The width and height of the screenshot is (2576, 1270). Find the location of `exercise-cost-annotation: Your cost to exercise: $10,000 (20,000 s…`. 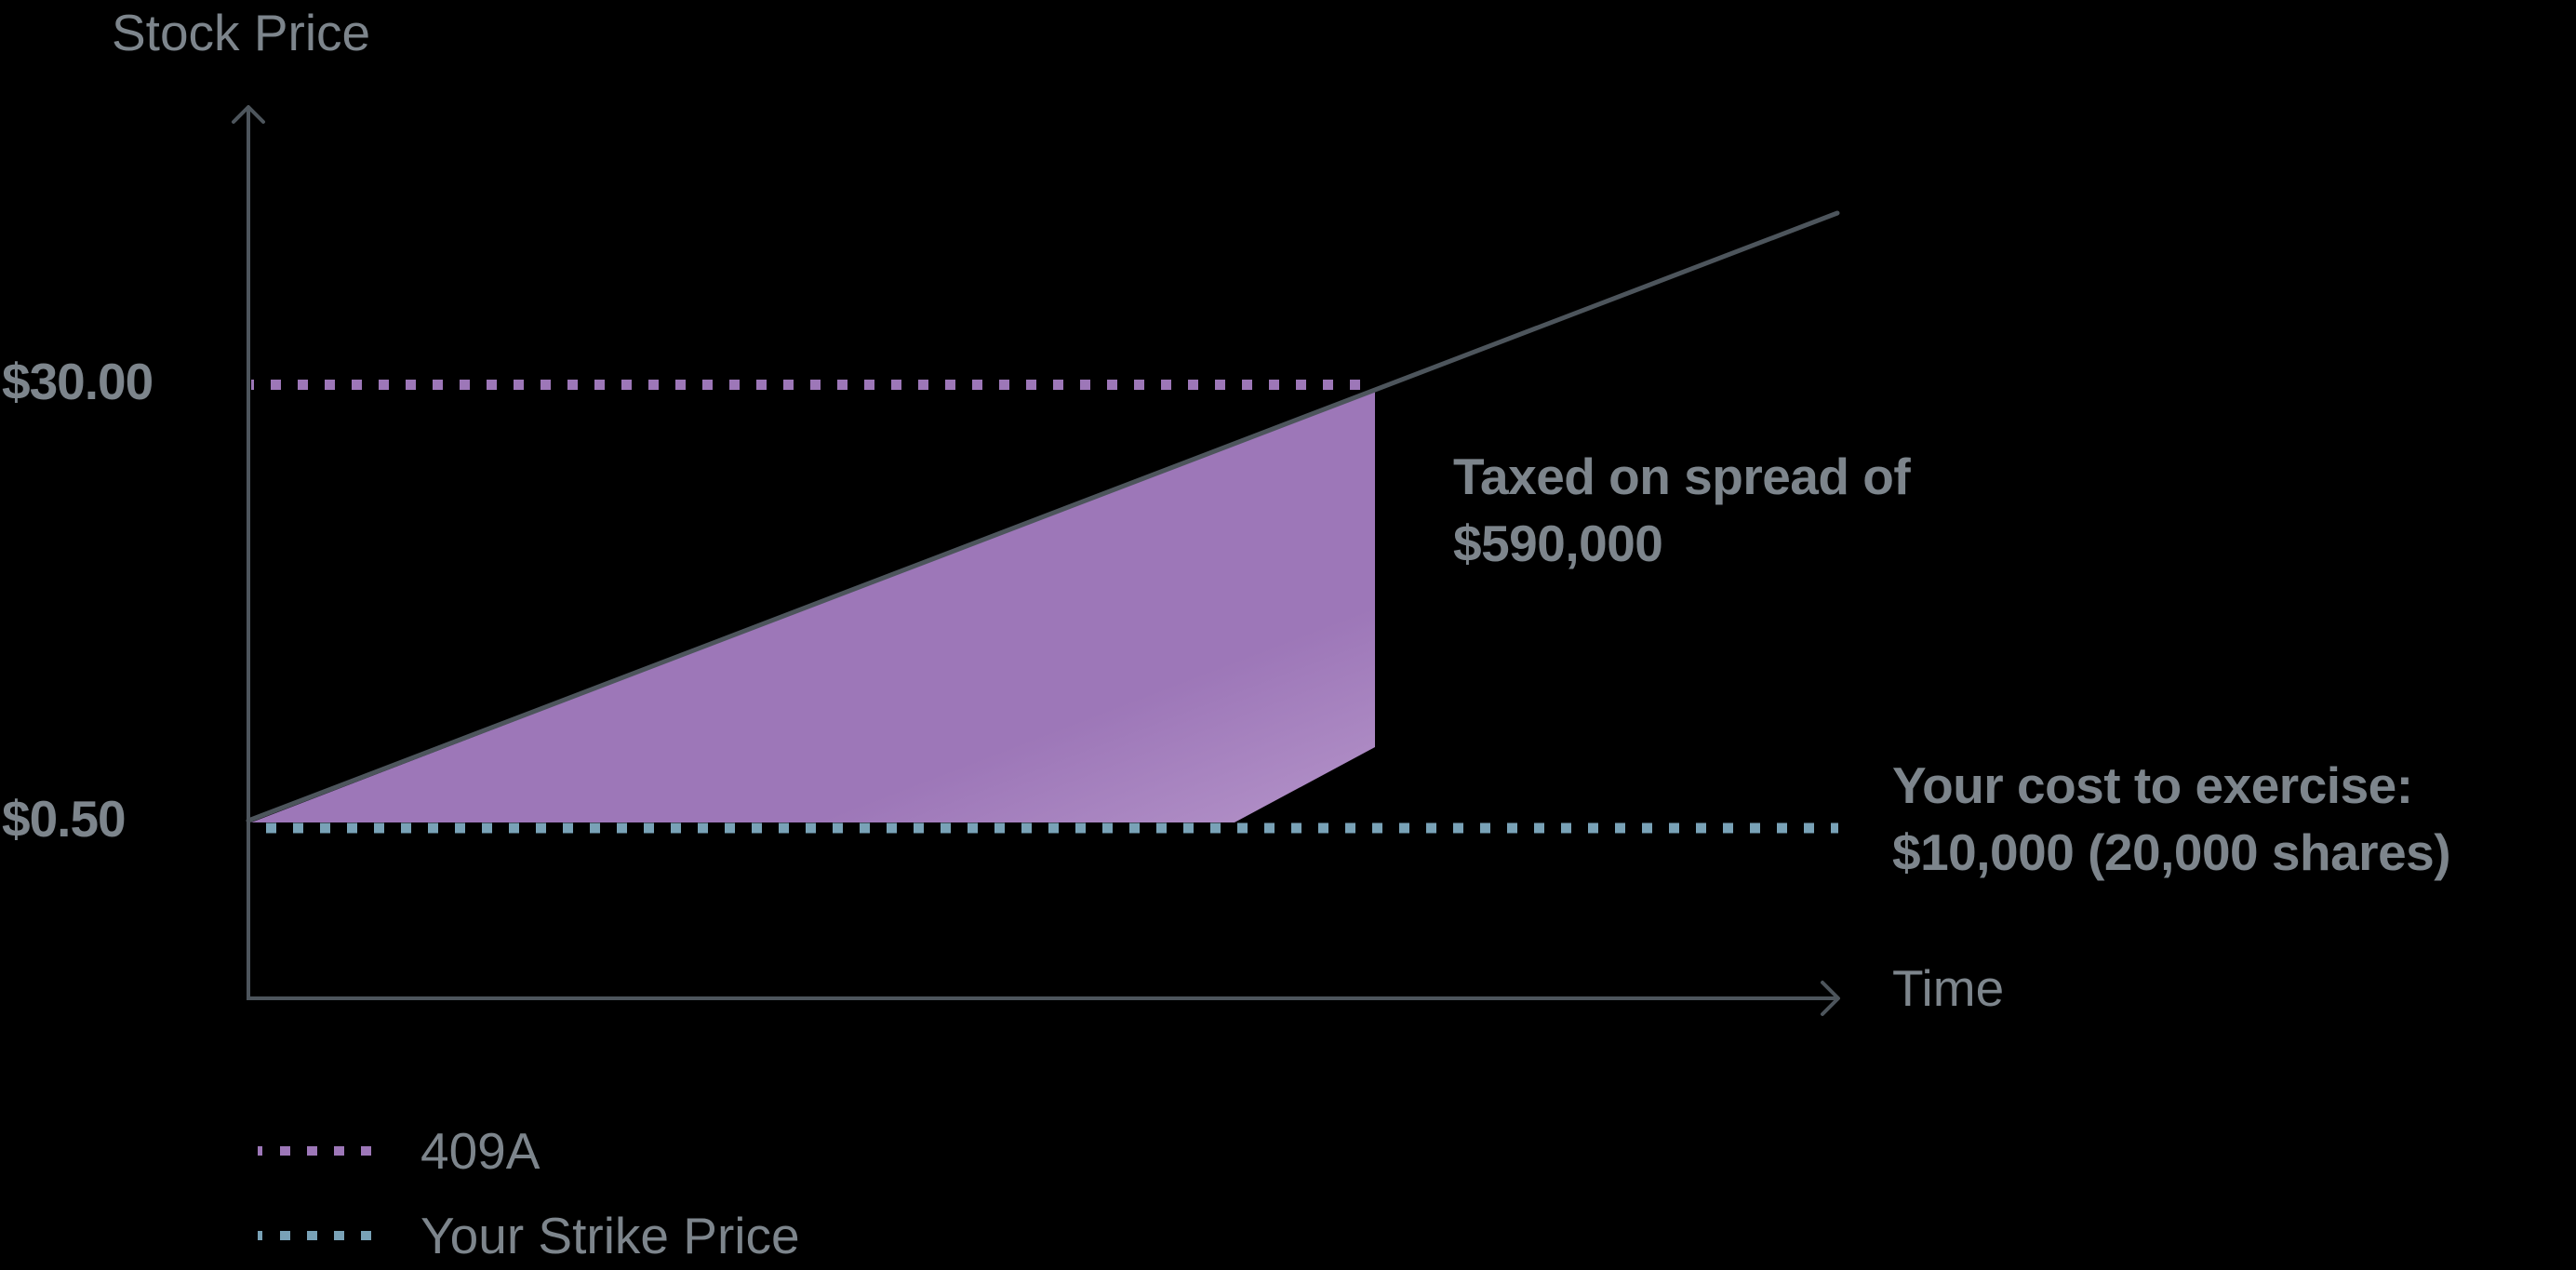

exercise-cost-annotation: Your cost to exercise: $10,000 (20,000 s… is located at coordinates (2171, 819).